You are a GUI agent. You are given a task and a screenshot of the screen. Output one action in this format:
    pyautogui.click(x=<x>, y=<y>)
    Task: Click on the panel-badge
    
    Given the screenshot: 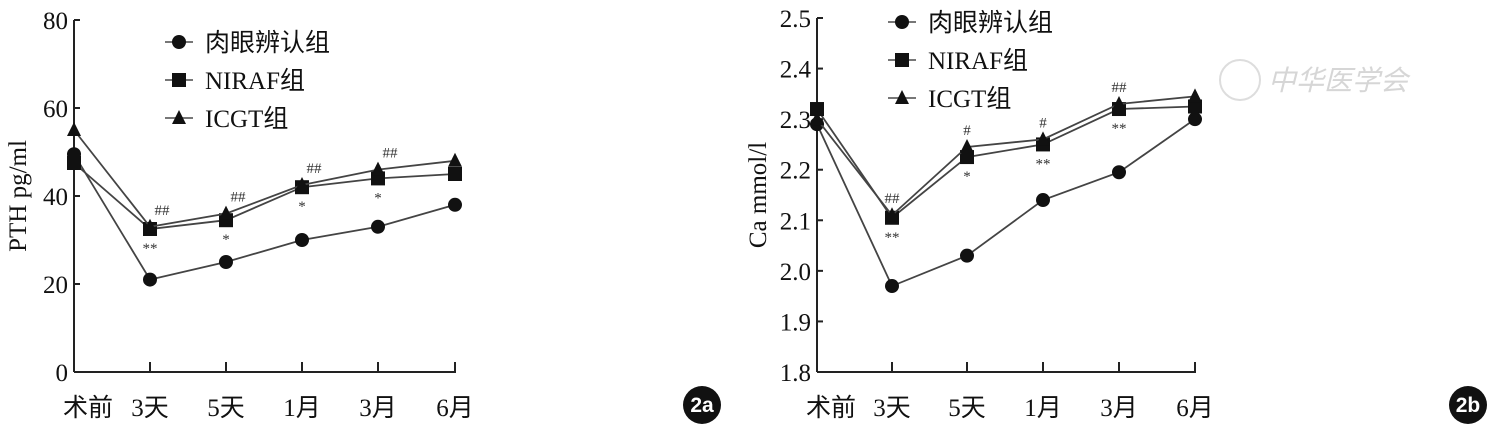 What is the action you would take?
    pyautogui.click(x=1468, y=405)
    